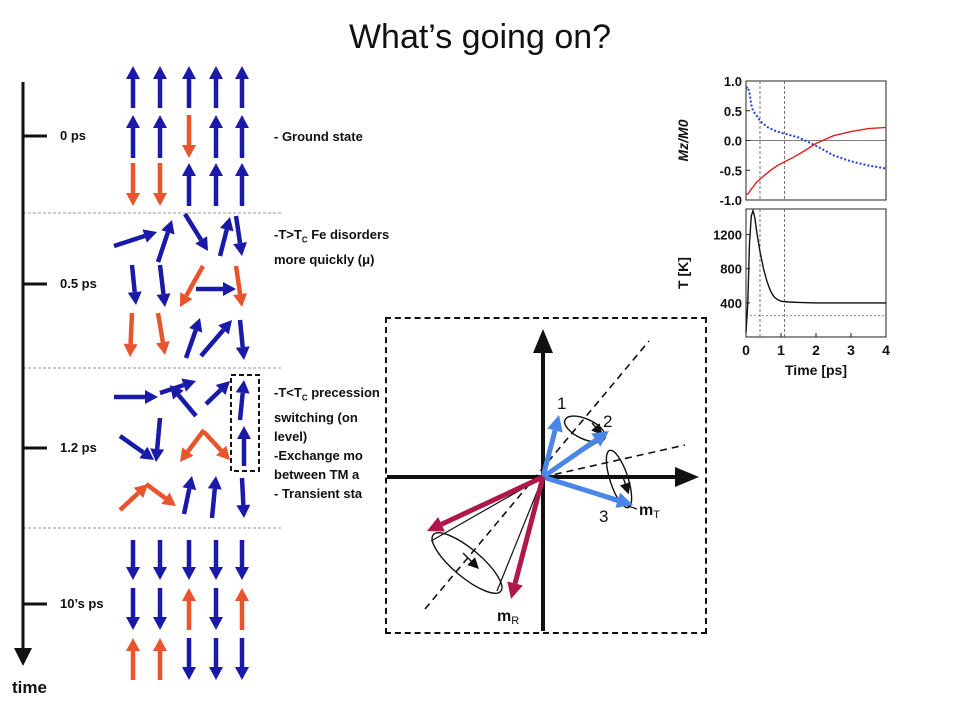  What do you see at coordinates (318, 136) in the screenshot?
I see `description-ground-state: - Ground state` at bounding box center [318, 136].